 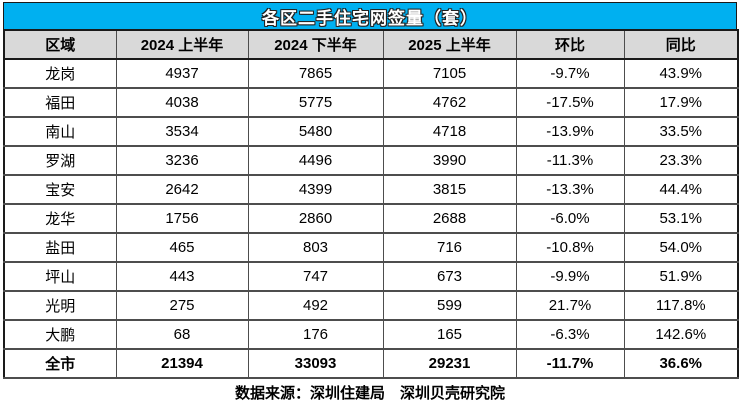 What do you see at coordinates (60, 73) in the screenshot?
I see `region-cell: 龙岗` at bounding box center [60, 73].